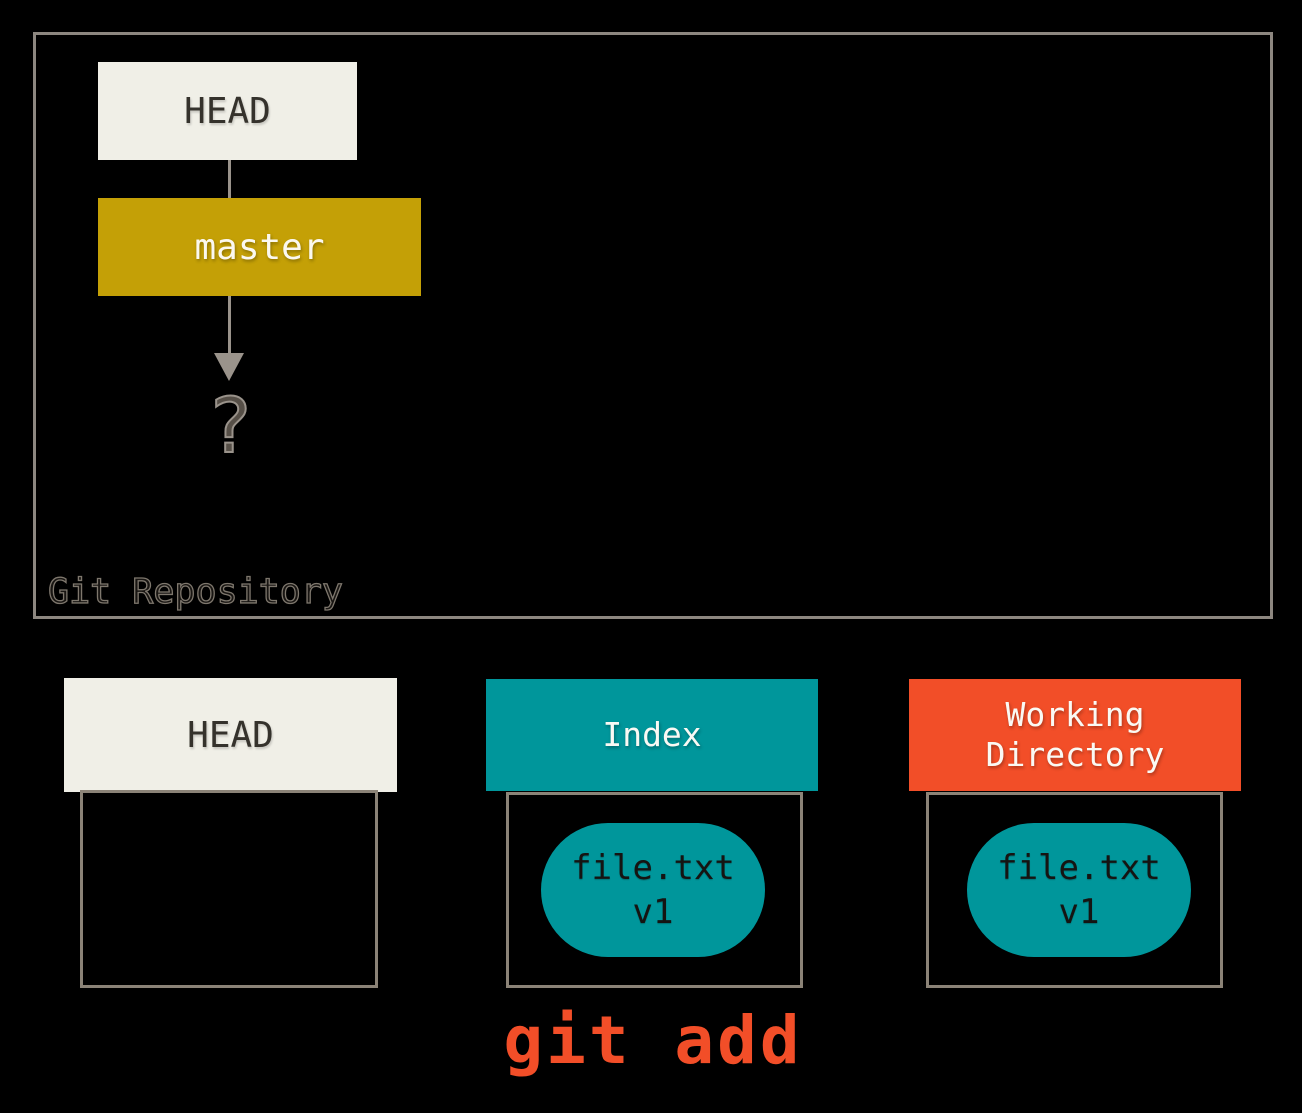 Image resolution: width=1302 pixels, height=1113 pixels. What do you see at coordinates (653, 868) in the screenshot?
I see `index-file-name: file.txt` at bounding box center [653, 868].